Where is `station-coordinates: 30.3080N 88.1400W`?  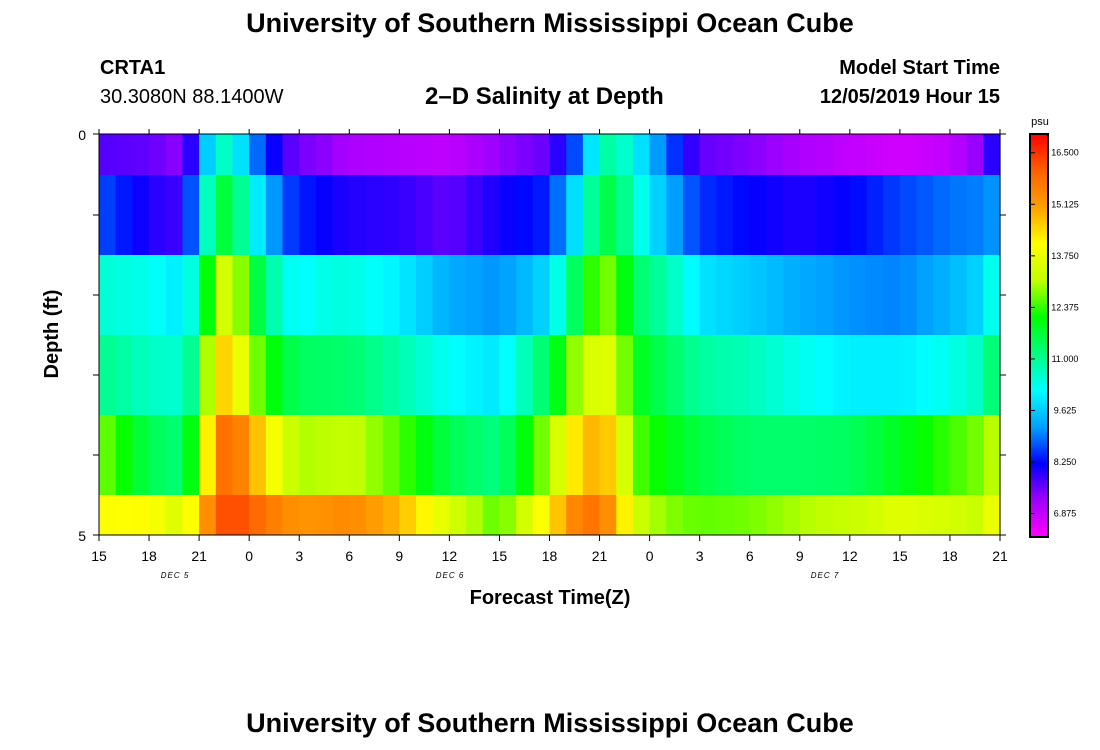
station-coordinates: 30.3080N 88.1400W is located at coordinates (192, 97).